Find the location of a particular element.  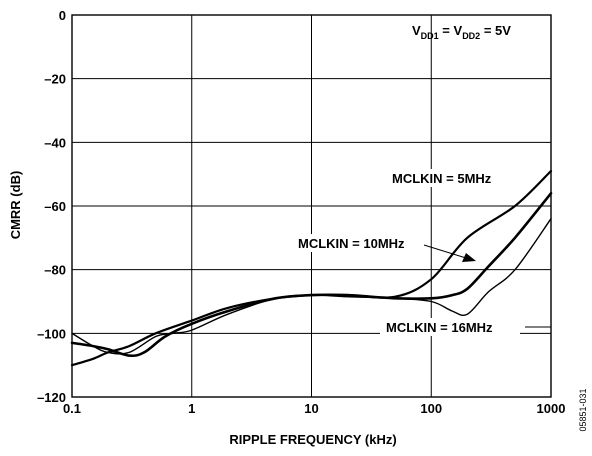

condition-label: VDD1 = VDD2 = 5V is located at coordinates (461, 32).